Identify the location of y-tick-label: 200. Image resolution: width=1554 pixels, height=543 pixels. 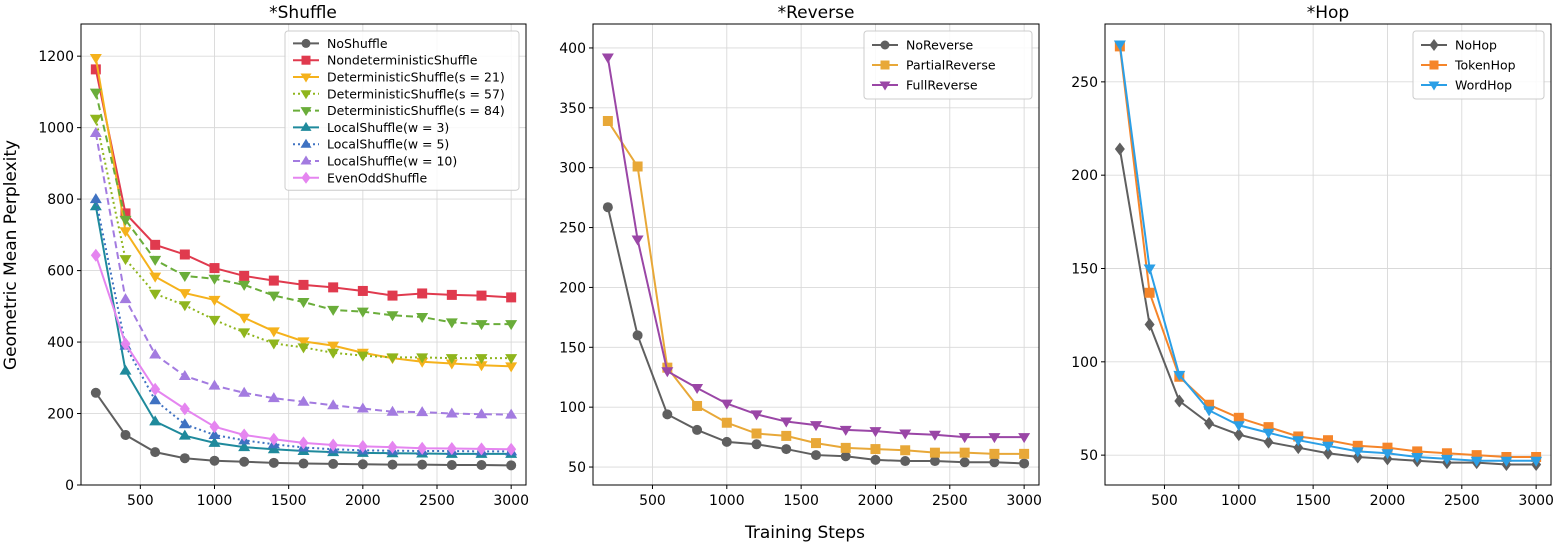
(572, 288).